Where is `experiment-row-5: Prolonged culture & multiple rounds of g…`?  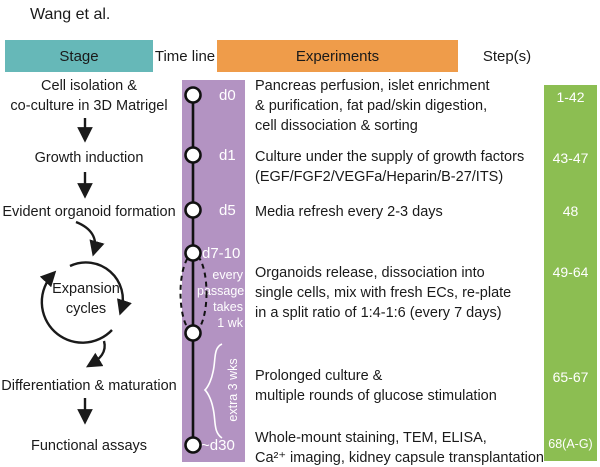
experiment-row-5: Prolonged culture & multiple rounds of g… is located at coordinates (401, 386).